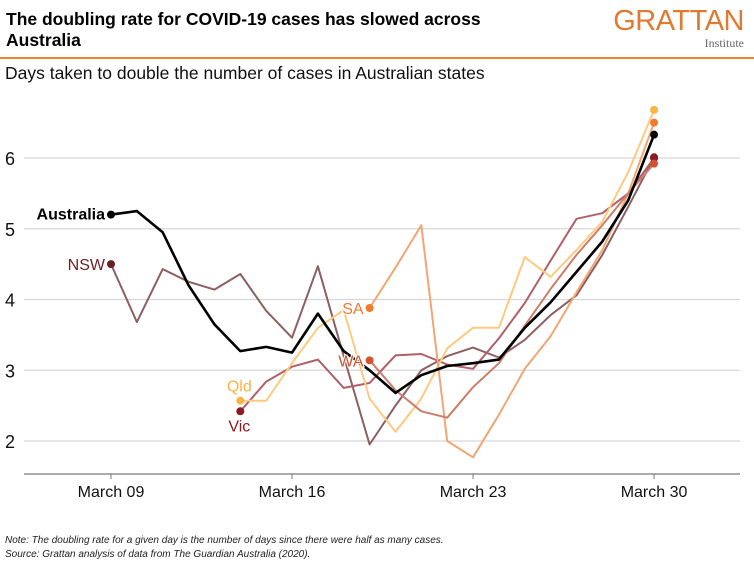  Describe the element at coordinates (87, 265) in the screenshot. I see `series-label-nsw: NSW` at that location.